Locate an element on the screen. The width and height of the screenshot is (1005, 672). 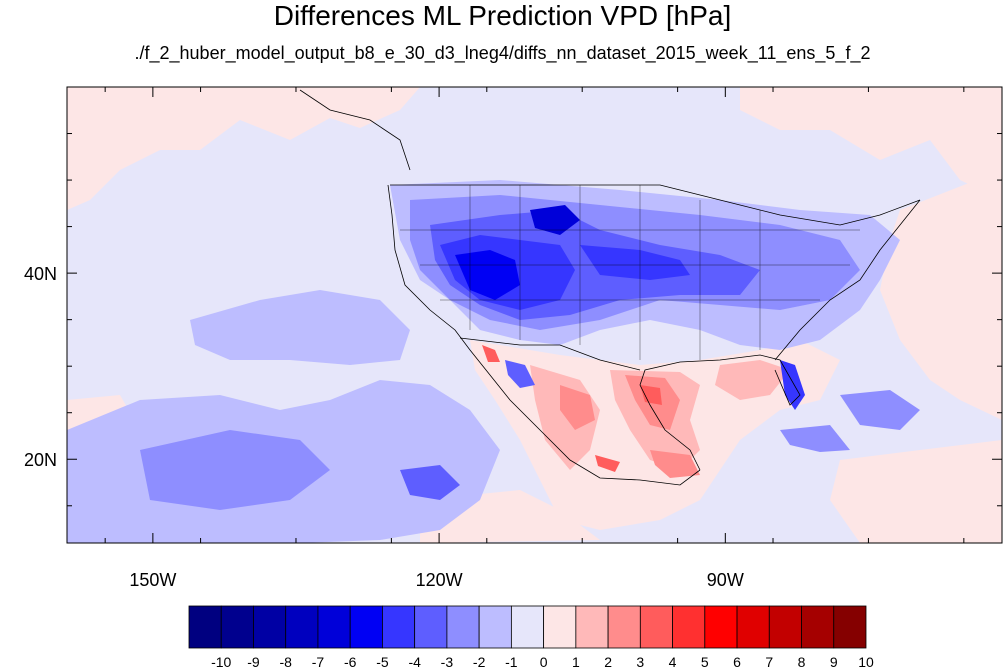
negative-region-rockies is located at coordinates (555, 220).